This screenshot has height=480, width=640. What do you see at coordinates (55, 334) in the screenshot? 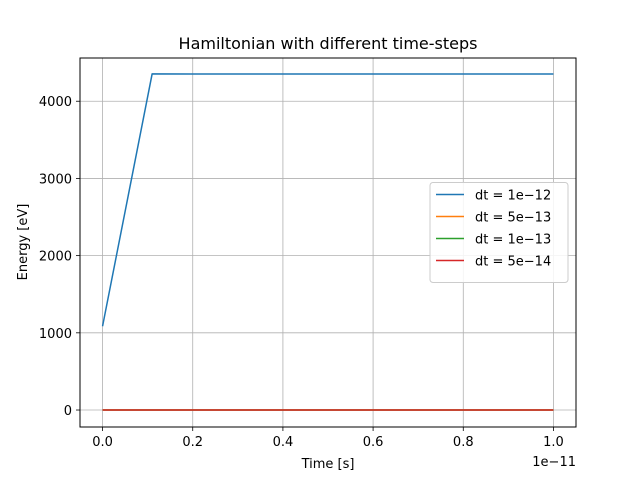
I see `y-tick-label: 1000` at bounding box center [55, 334].